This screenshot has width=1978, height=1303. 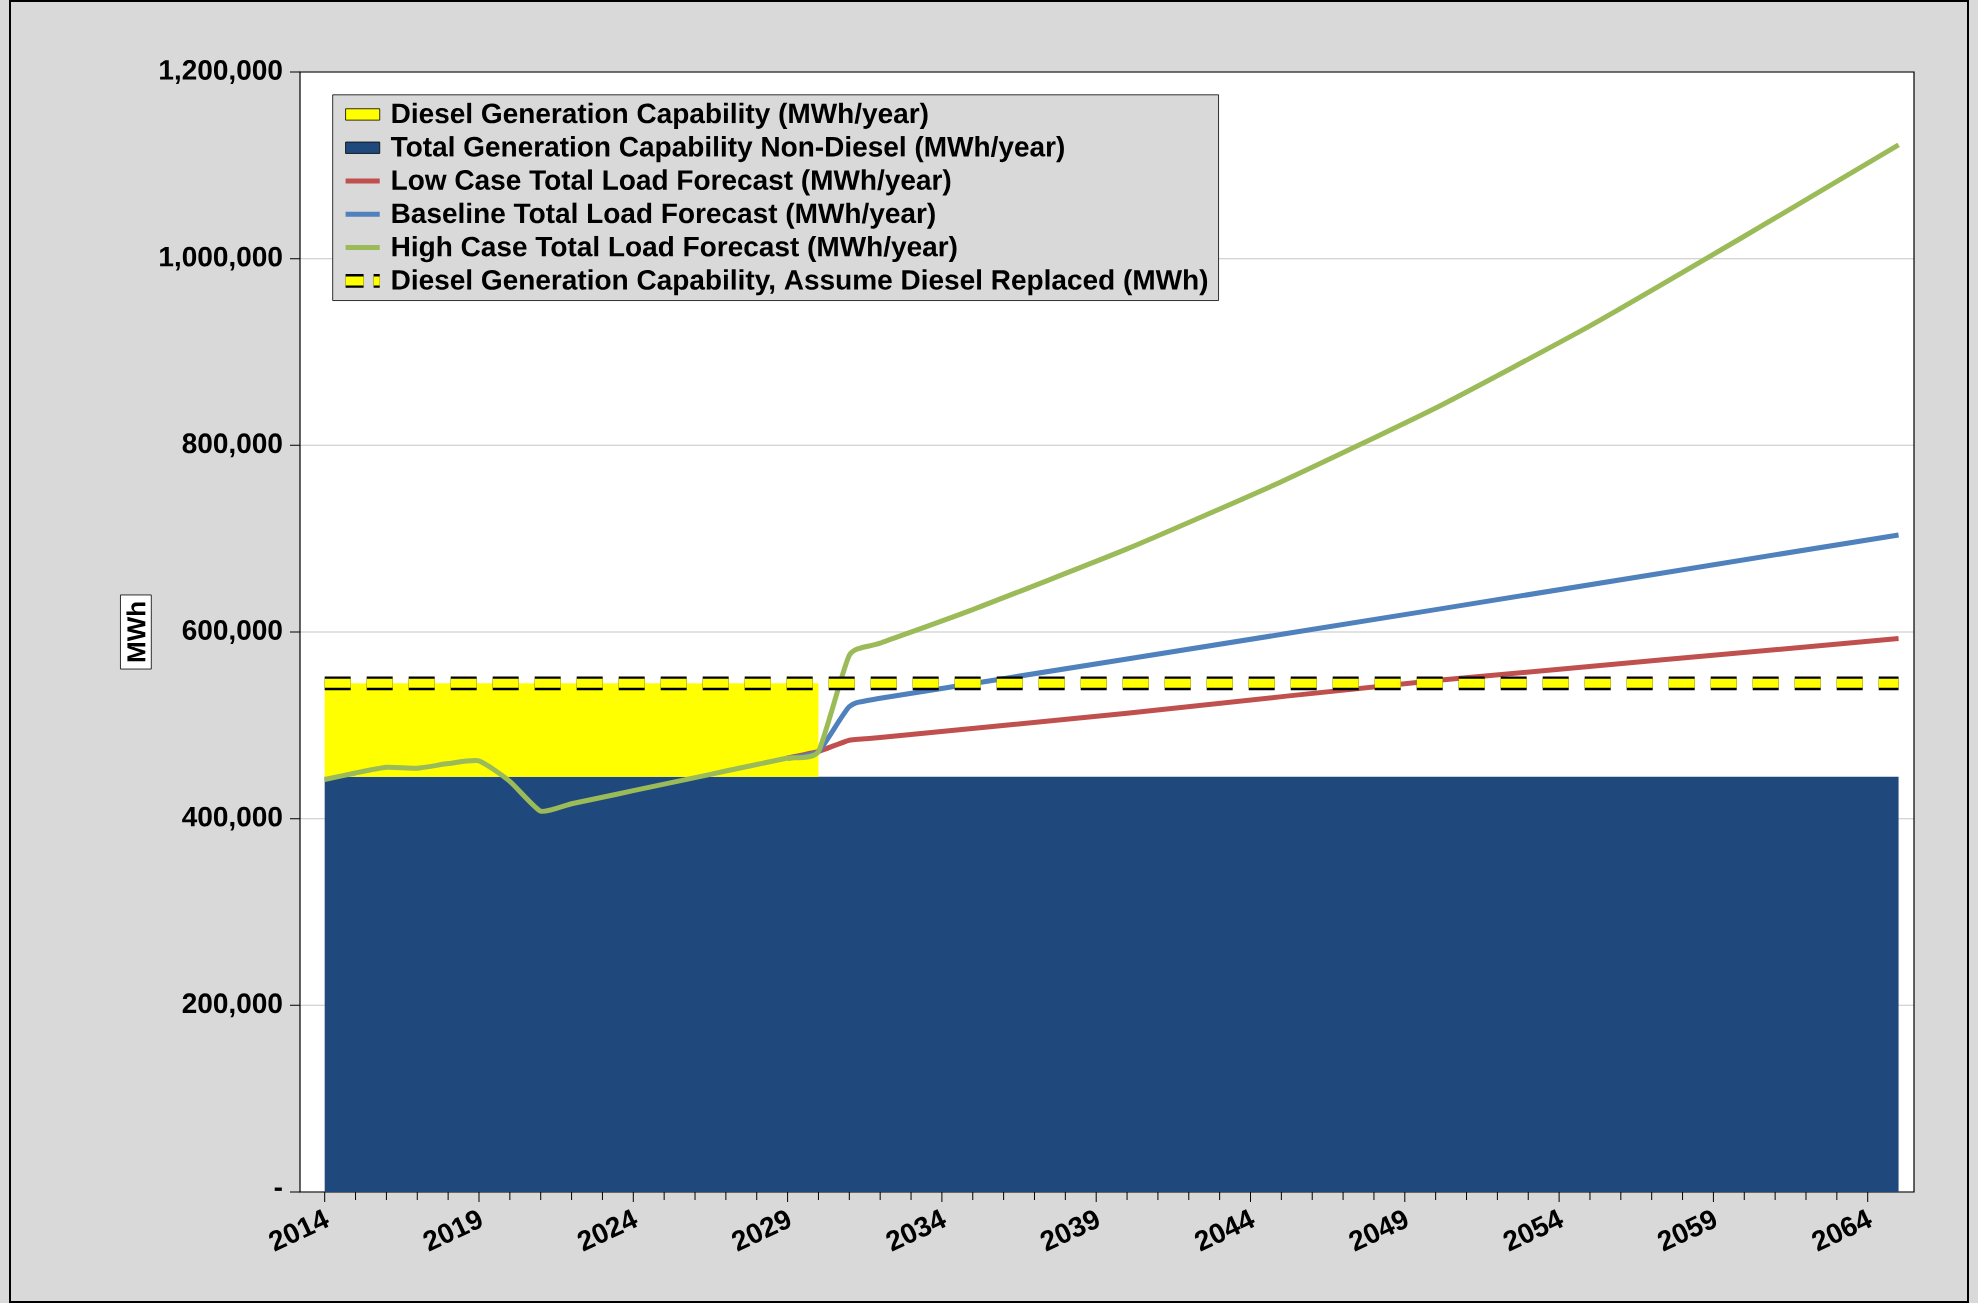 What do you see at coordinates (452, 1231) in the screenshot?
I see `x-tick-label: 2019` at bounding box center [452, 1231].